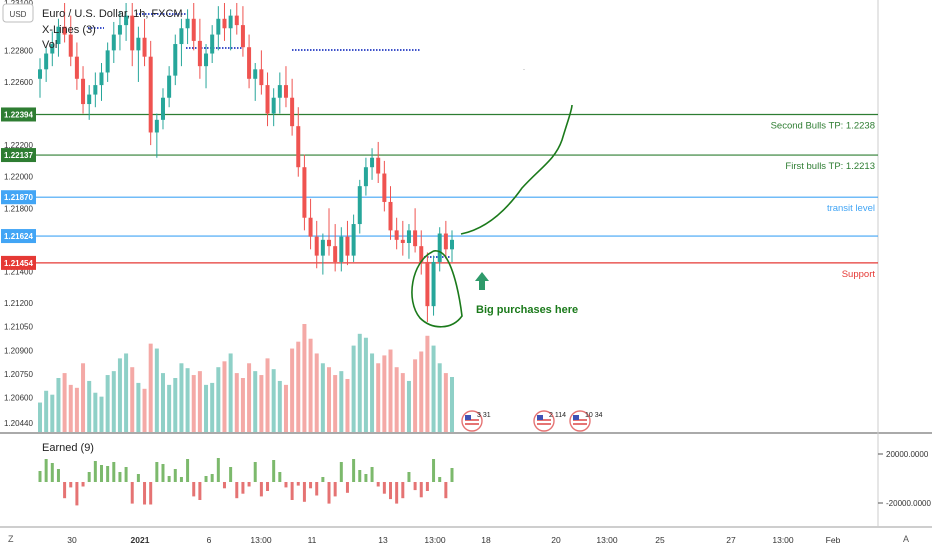 The height and width of the screenshot is (550, 932). I want to click on earned-pane-title: Earned (9), so click(68, 448).